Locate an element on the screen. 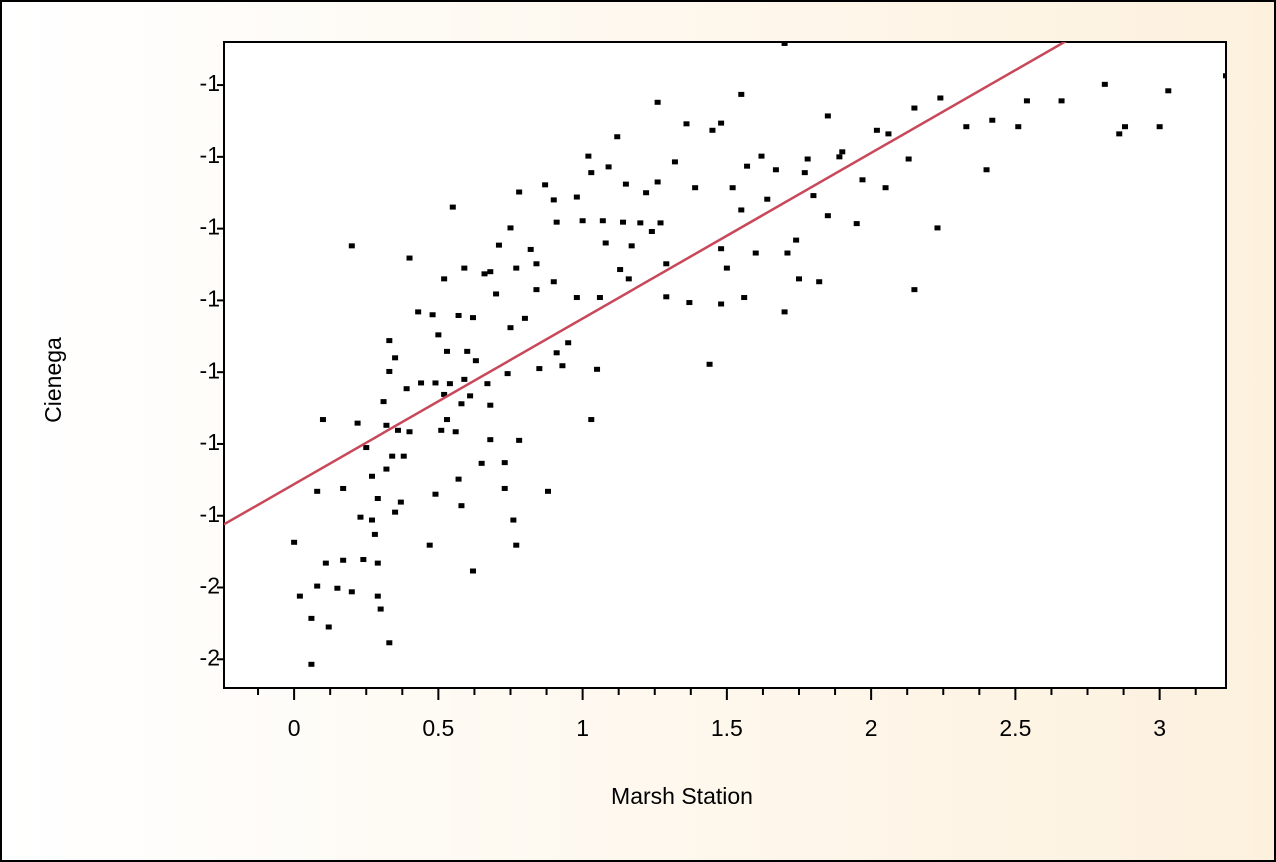 The width and height of the screenshot is (1276, 862). x-tick-label: 0.5 is located at coordinates (438, 728).